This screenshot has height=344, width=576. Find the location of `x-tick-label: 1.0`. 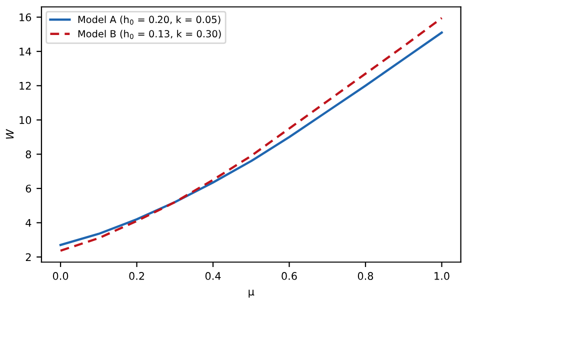

x-tick-label: 1.0 is located at coordinates (442, 276).